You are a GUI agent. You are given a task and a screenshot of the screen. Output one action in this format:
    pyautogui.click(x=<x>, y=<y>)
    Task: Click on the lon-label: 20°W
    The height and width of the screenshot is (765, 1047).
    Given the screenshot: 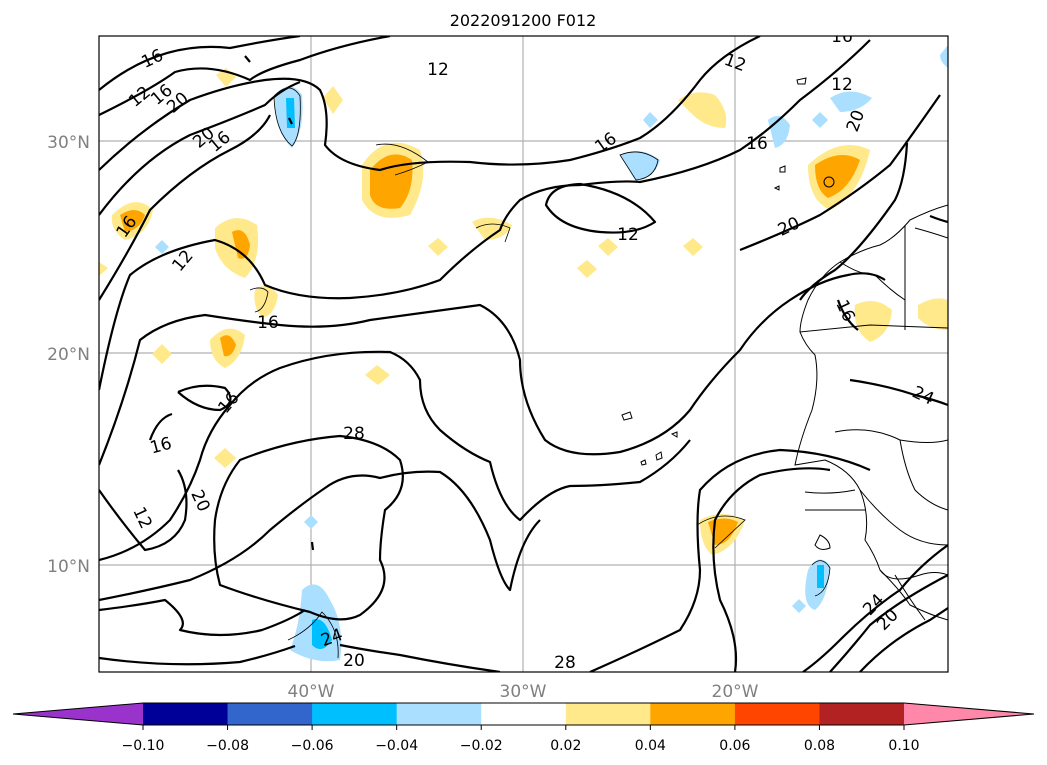 What is the action you would take?
    pyautogui.click(x=735, y=692)
    